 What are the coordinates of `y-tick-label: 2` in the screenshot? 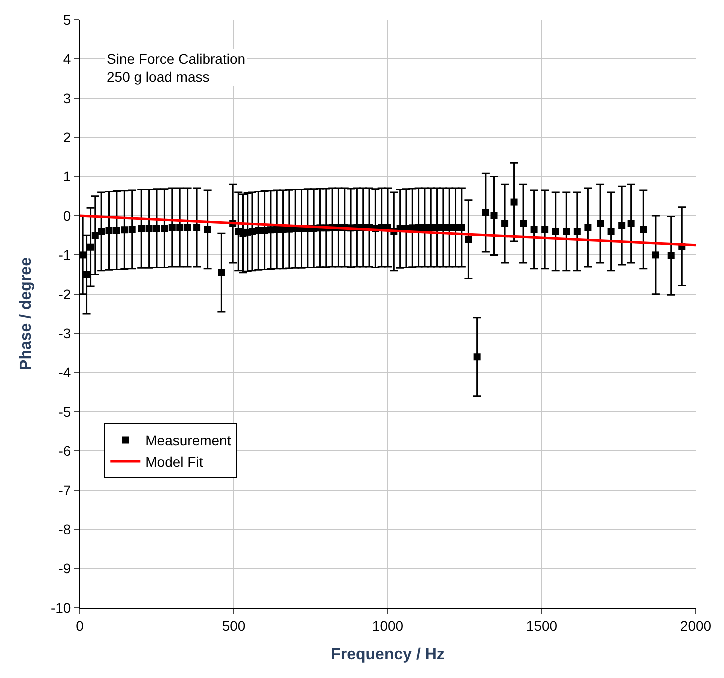 It's located at (67, 138).